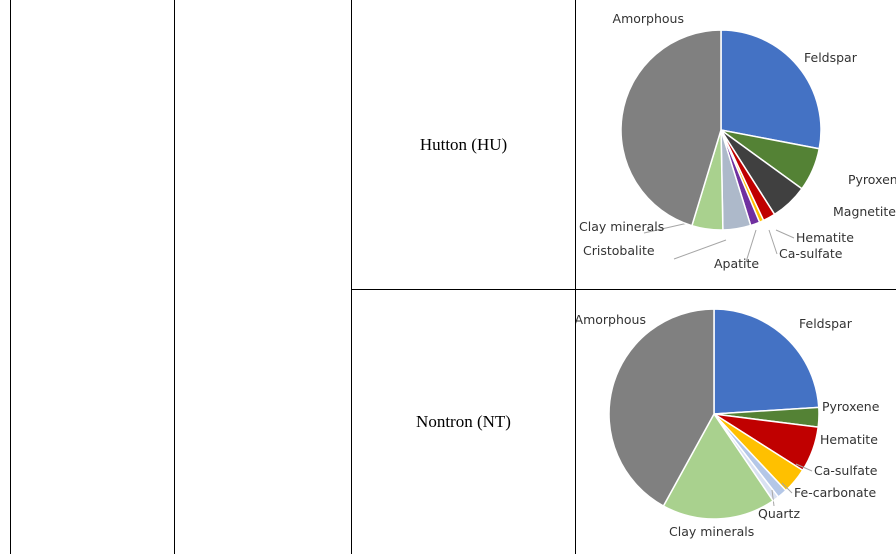 The image size is (896, 554). Describe the element at coordinates (751, 246) in the screenshot. I see `leader-line-apatite` at that location.